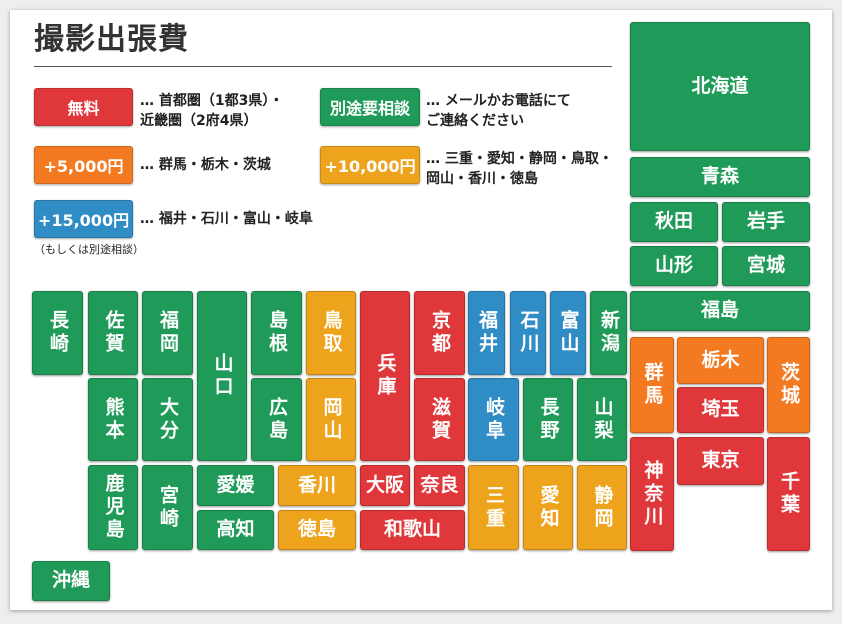  What do you see at coordinates (212, 111) in the screenshot?
I see `legend-note-free: … 首都圏（1都3県）・ 近畿圏（2府4県）` at bounding box center [212, 111].